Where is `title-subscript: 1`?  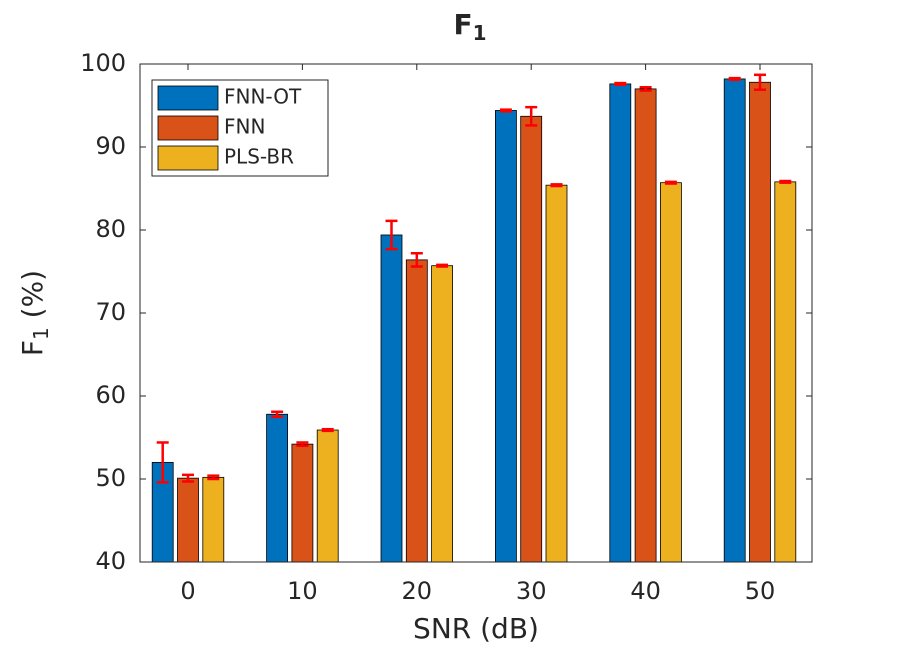
title-subscript: 1 is located at coordinates (480, 33).